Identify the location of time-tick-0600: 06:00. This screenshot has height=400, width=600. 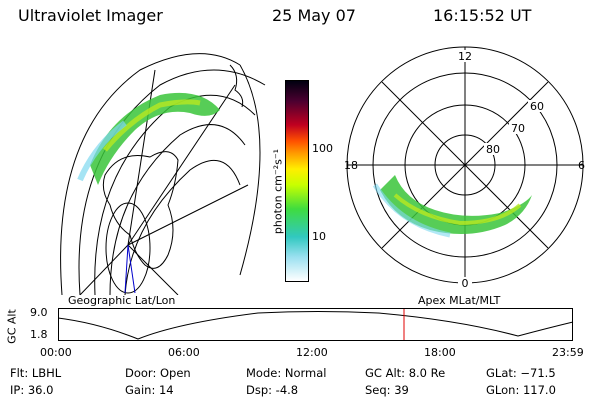
(184, 352).